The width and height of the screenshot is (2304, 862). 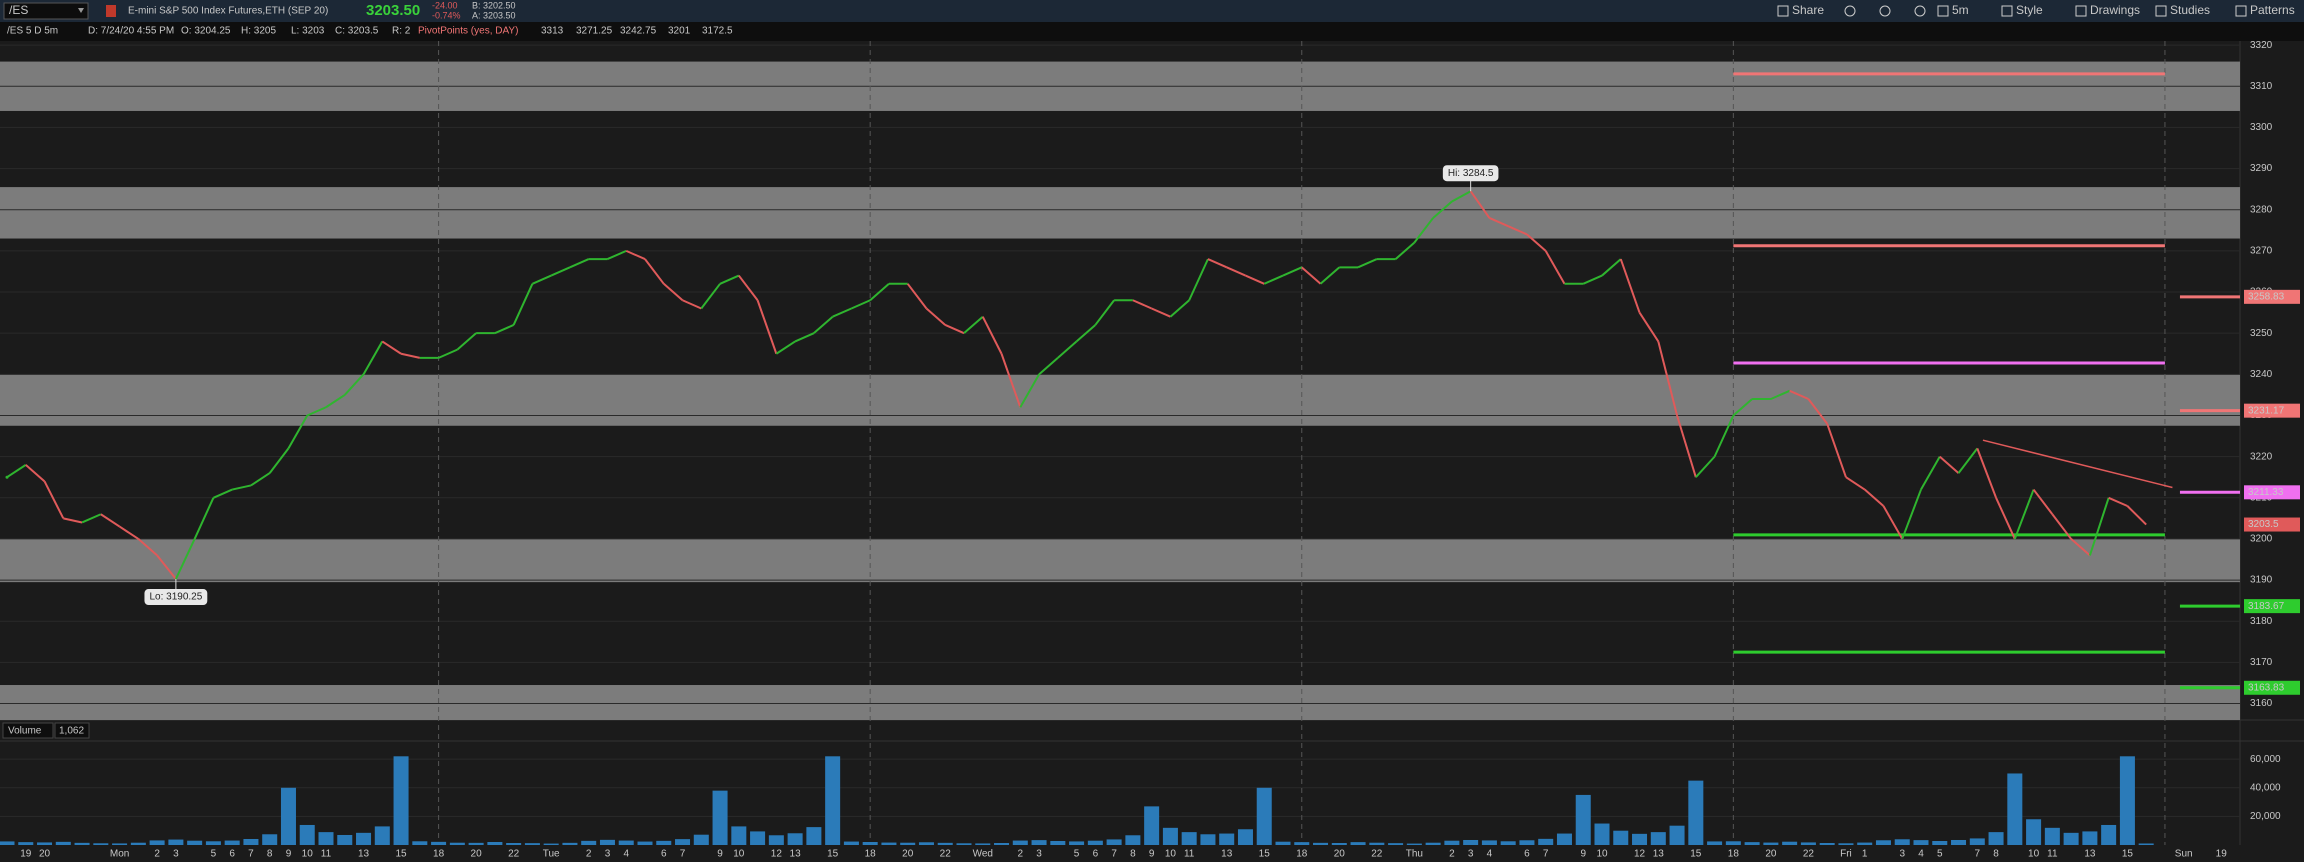 I want to click on trendline, so click(x=2077, y=464).